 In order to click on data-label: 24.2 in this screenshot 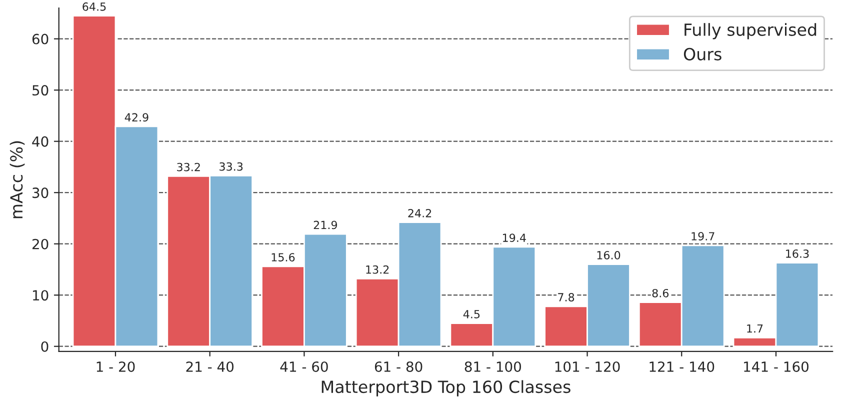, I will do `click(420, 213)`.